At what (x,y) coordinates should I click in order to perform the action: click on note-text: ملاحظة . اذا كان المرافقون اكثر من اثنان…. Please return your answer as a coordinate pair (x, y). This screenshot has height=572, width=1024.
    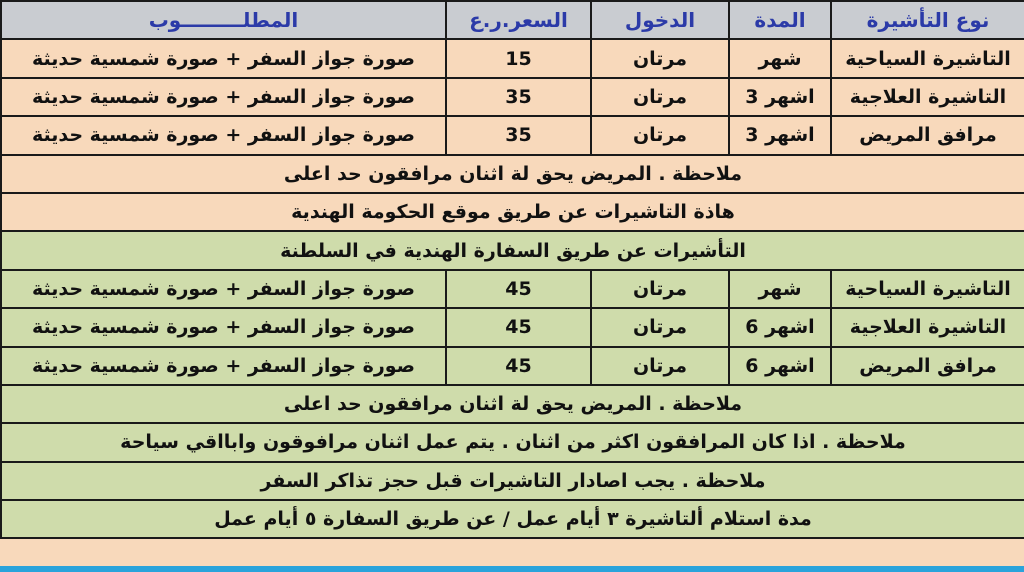
    Looking at the image, I should click on (512, 442).